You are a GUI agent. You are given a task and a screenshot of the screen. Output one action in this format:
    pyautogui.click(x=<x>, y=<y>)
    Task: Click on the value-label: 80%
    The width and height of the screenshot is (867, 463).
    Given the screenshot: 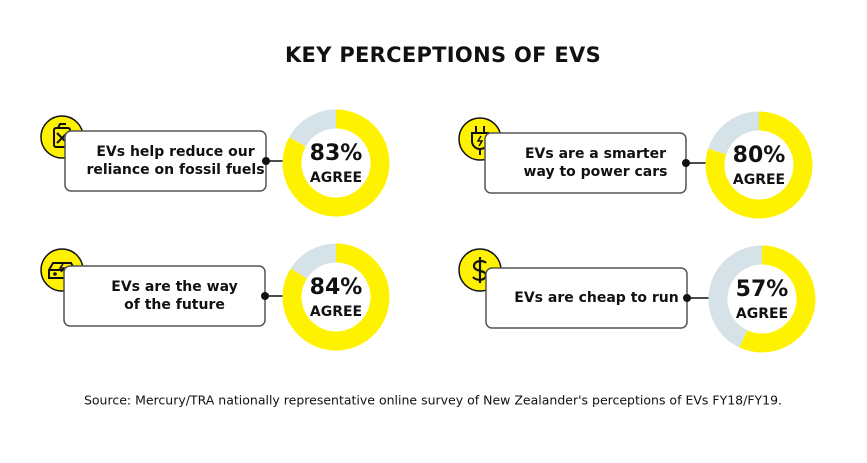 What is the action you would take?
    pyautogui.click(x=759, y=155)
    